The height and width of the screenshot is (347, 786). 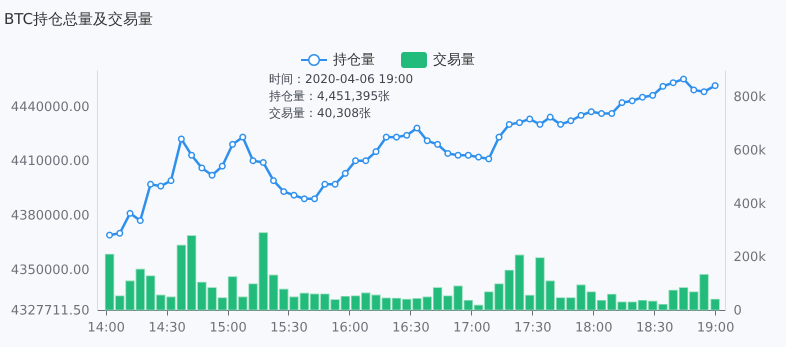 I want to click on x-tick-label: 19:00, so click(x=715, y=328).